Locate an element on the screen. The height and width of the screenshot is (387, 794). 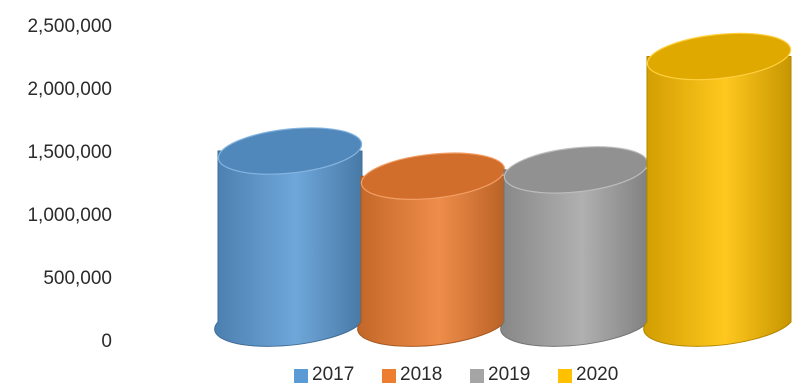
y-tick-label: 1,500,000 is located at coordinates (69, 152).